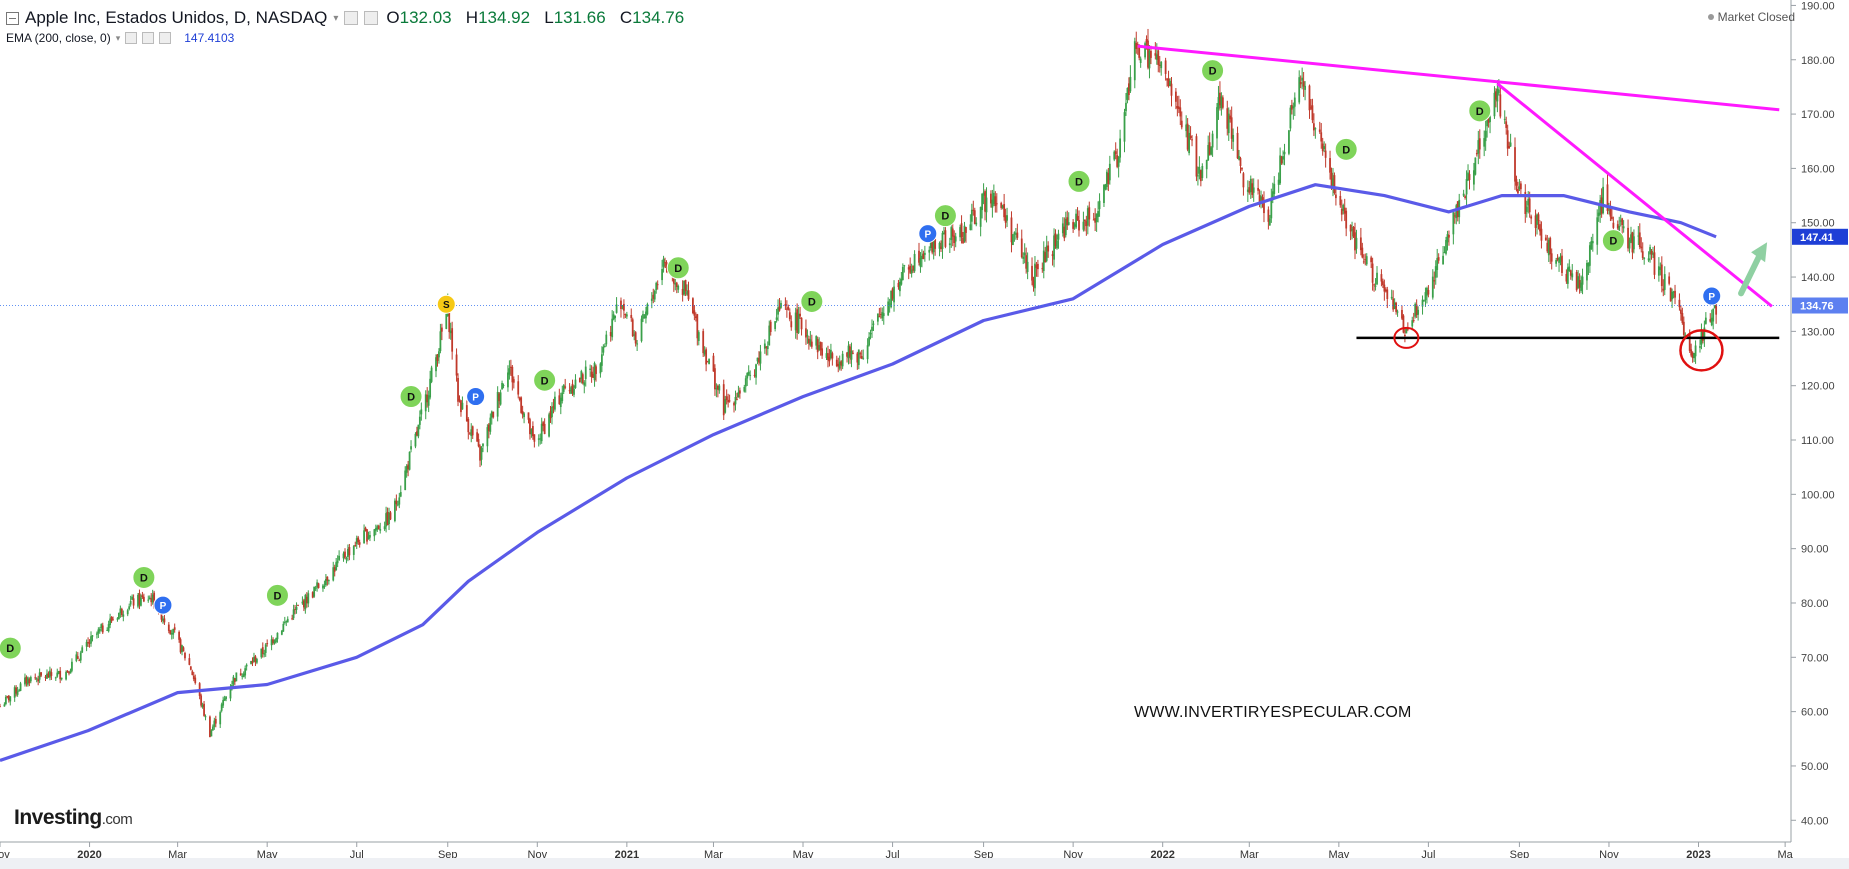 This screenshot has height=869, width=1849. Describe the element at coordinates (446, 304) in the screenshot. I see `split-marker` at that location.